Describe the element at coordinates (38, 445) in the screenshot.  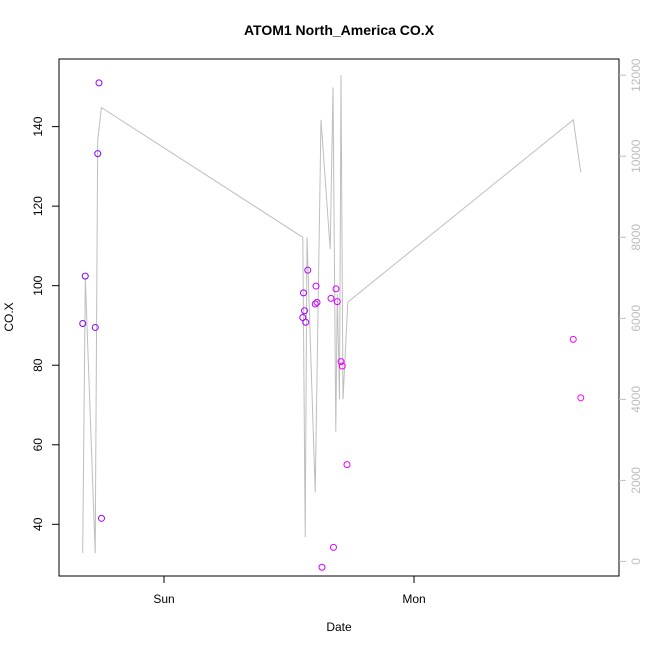
I see `y-tick-label-60: 60` at that location.